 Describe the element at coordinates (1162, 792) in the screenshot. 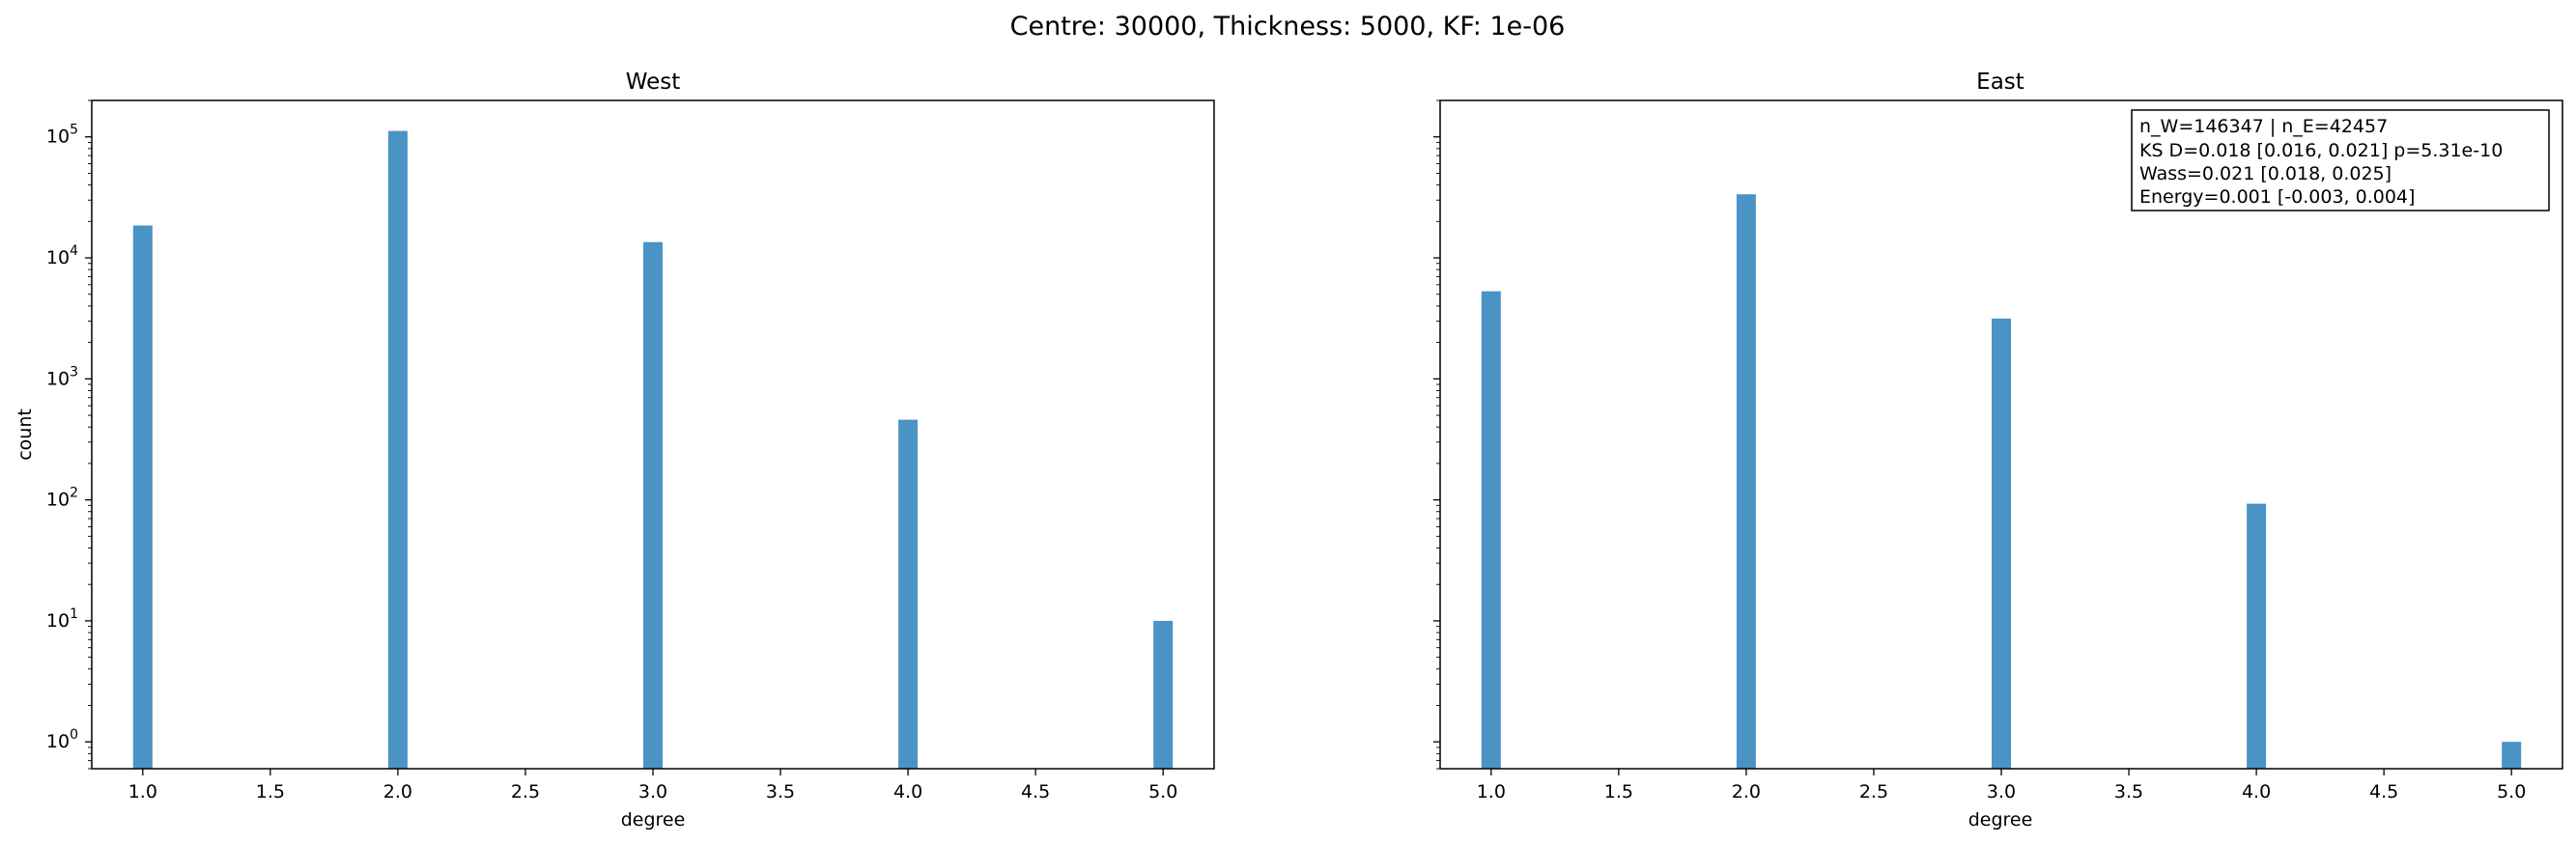

I see `west-x-tick-label: 5.0` at that location.